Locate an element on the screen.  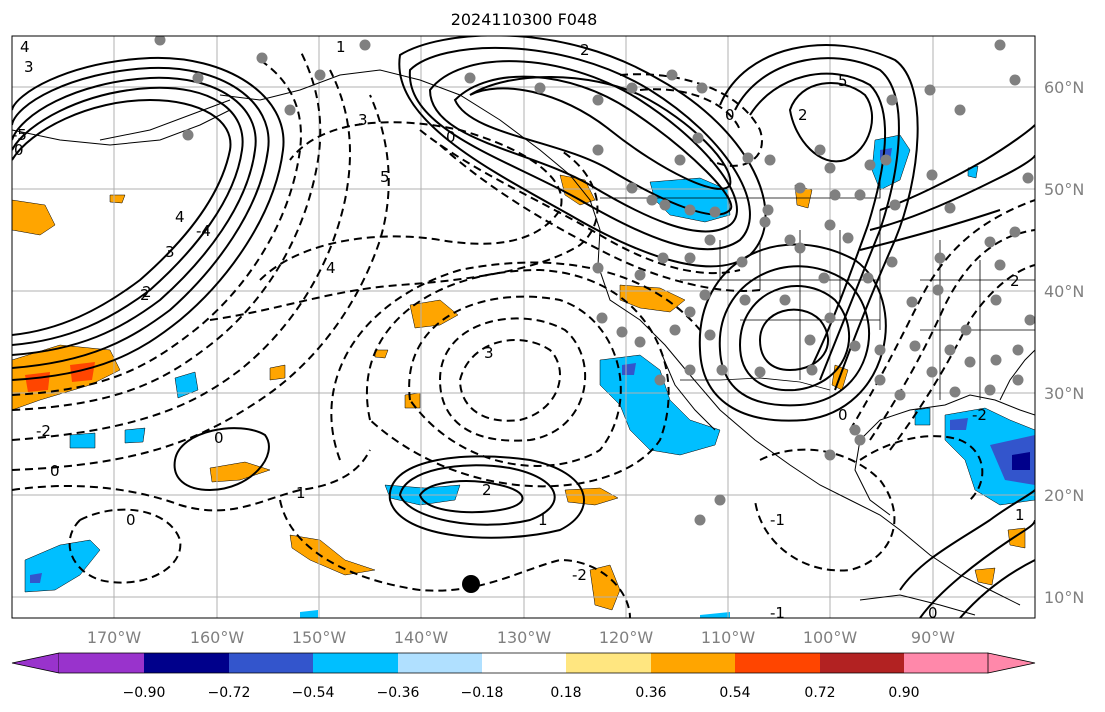
contour-label: -1 is located at coordinates (777, 520).